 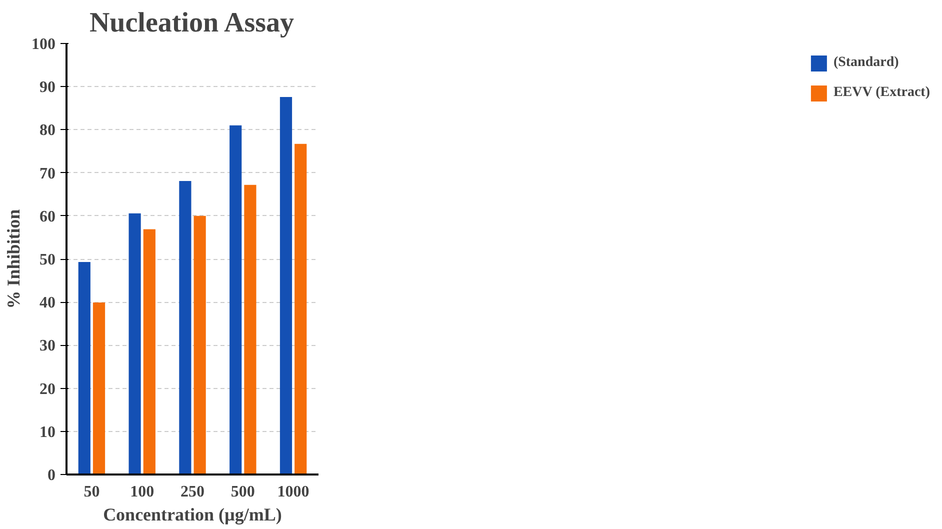 I want to click on legend-label: (Standard), so click(x=866, y=63).